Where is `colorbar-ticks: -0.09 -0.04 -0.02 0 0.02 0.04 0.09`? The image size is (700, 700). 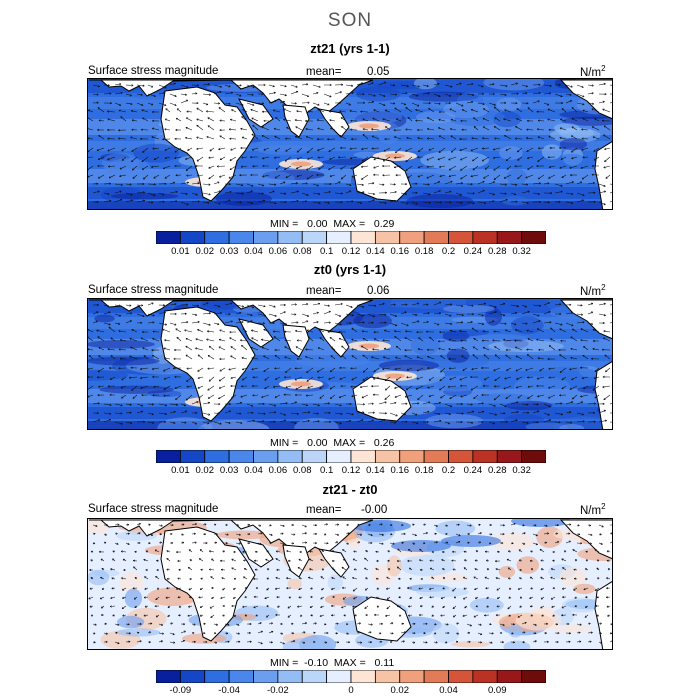 colorbar-ticks: -0.09 -0.04 -0.02 0 0.02 0.04 0.09 is located at coordinates (351, 692).